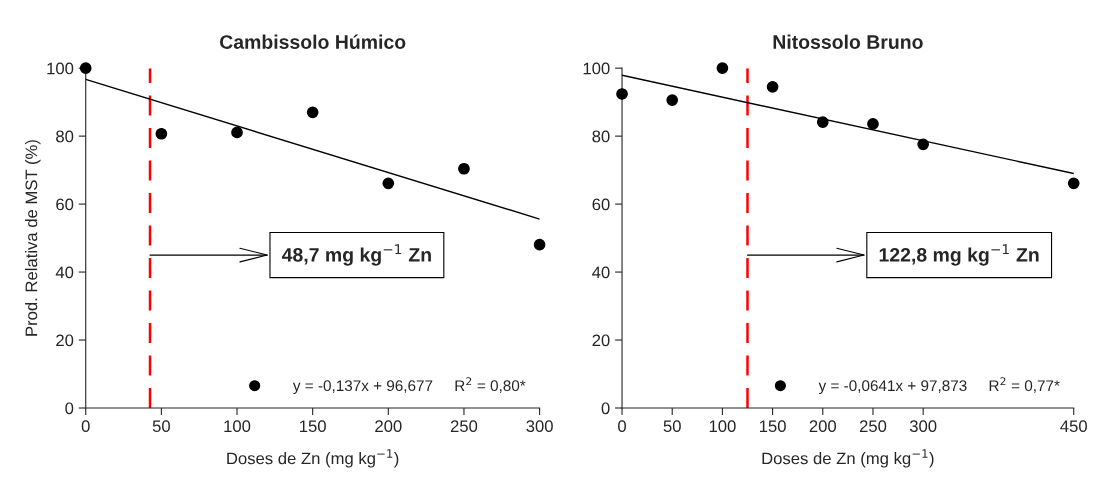 This screenshot has width=1099, height=480. I want to click on ref-line-label: 122,8 mg kg$^{−1}$ Zn, so click(959, 255).